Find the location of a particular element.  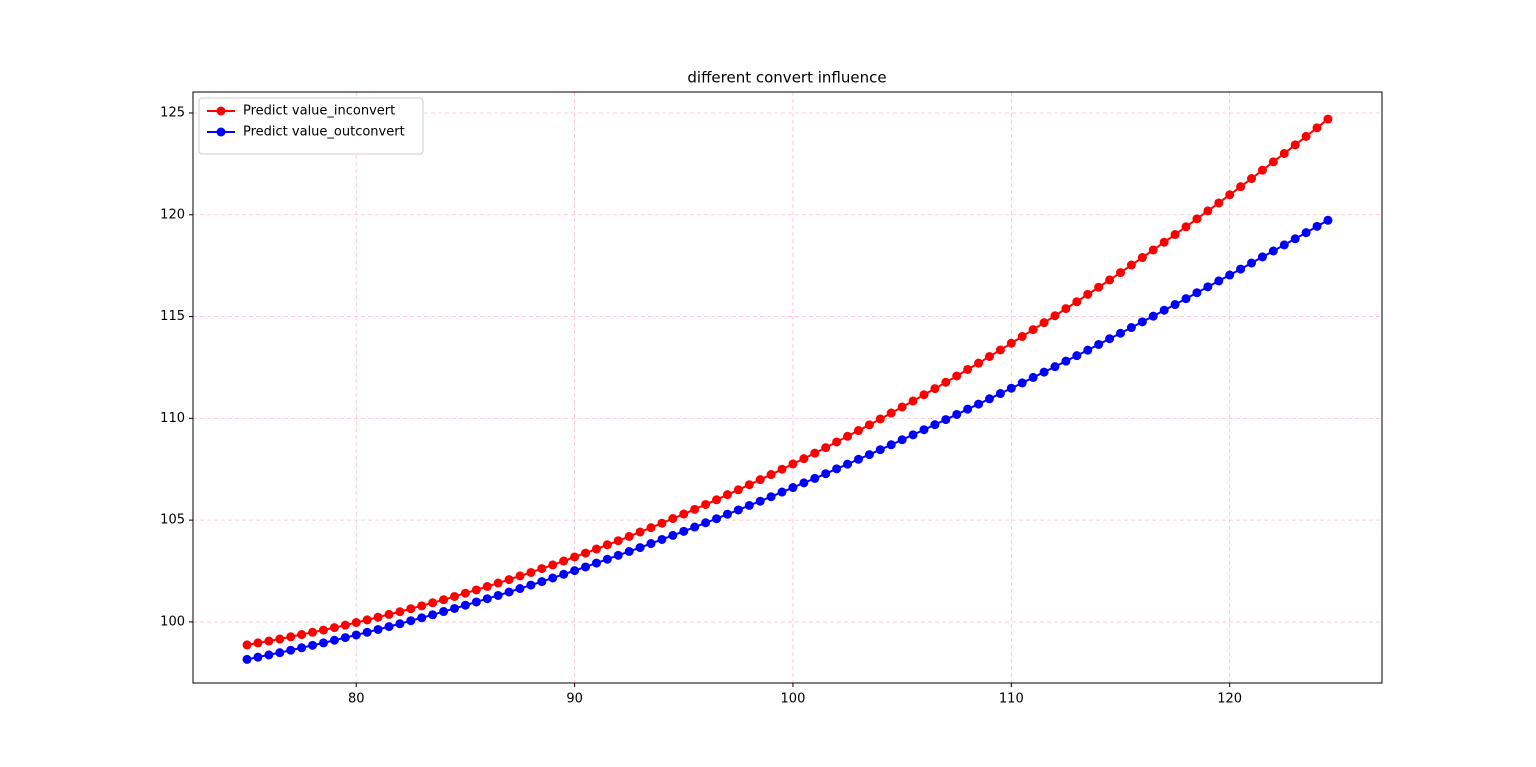

y-tick-label: 115 is located at coordinates (172, 316).